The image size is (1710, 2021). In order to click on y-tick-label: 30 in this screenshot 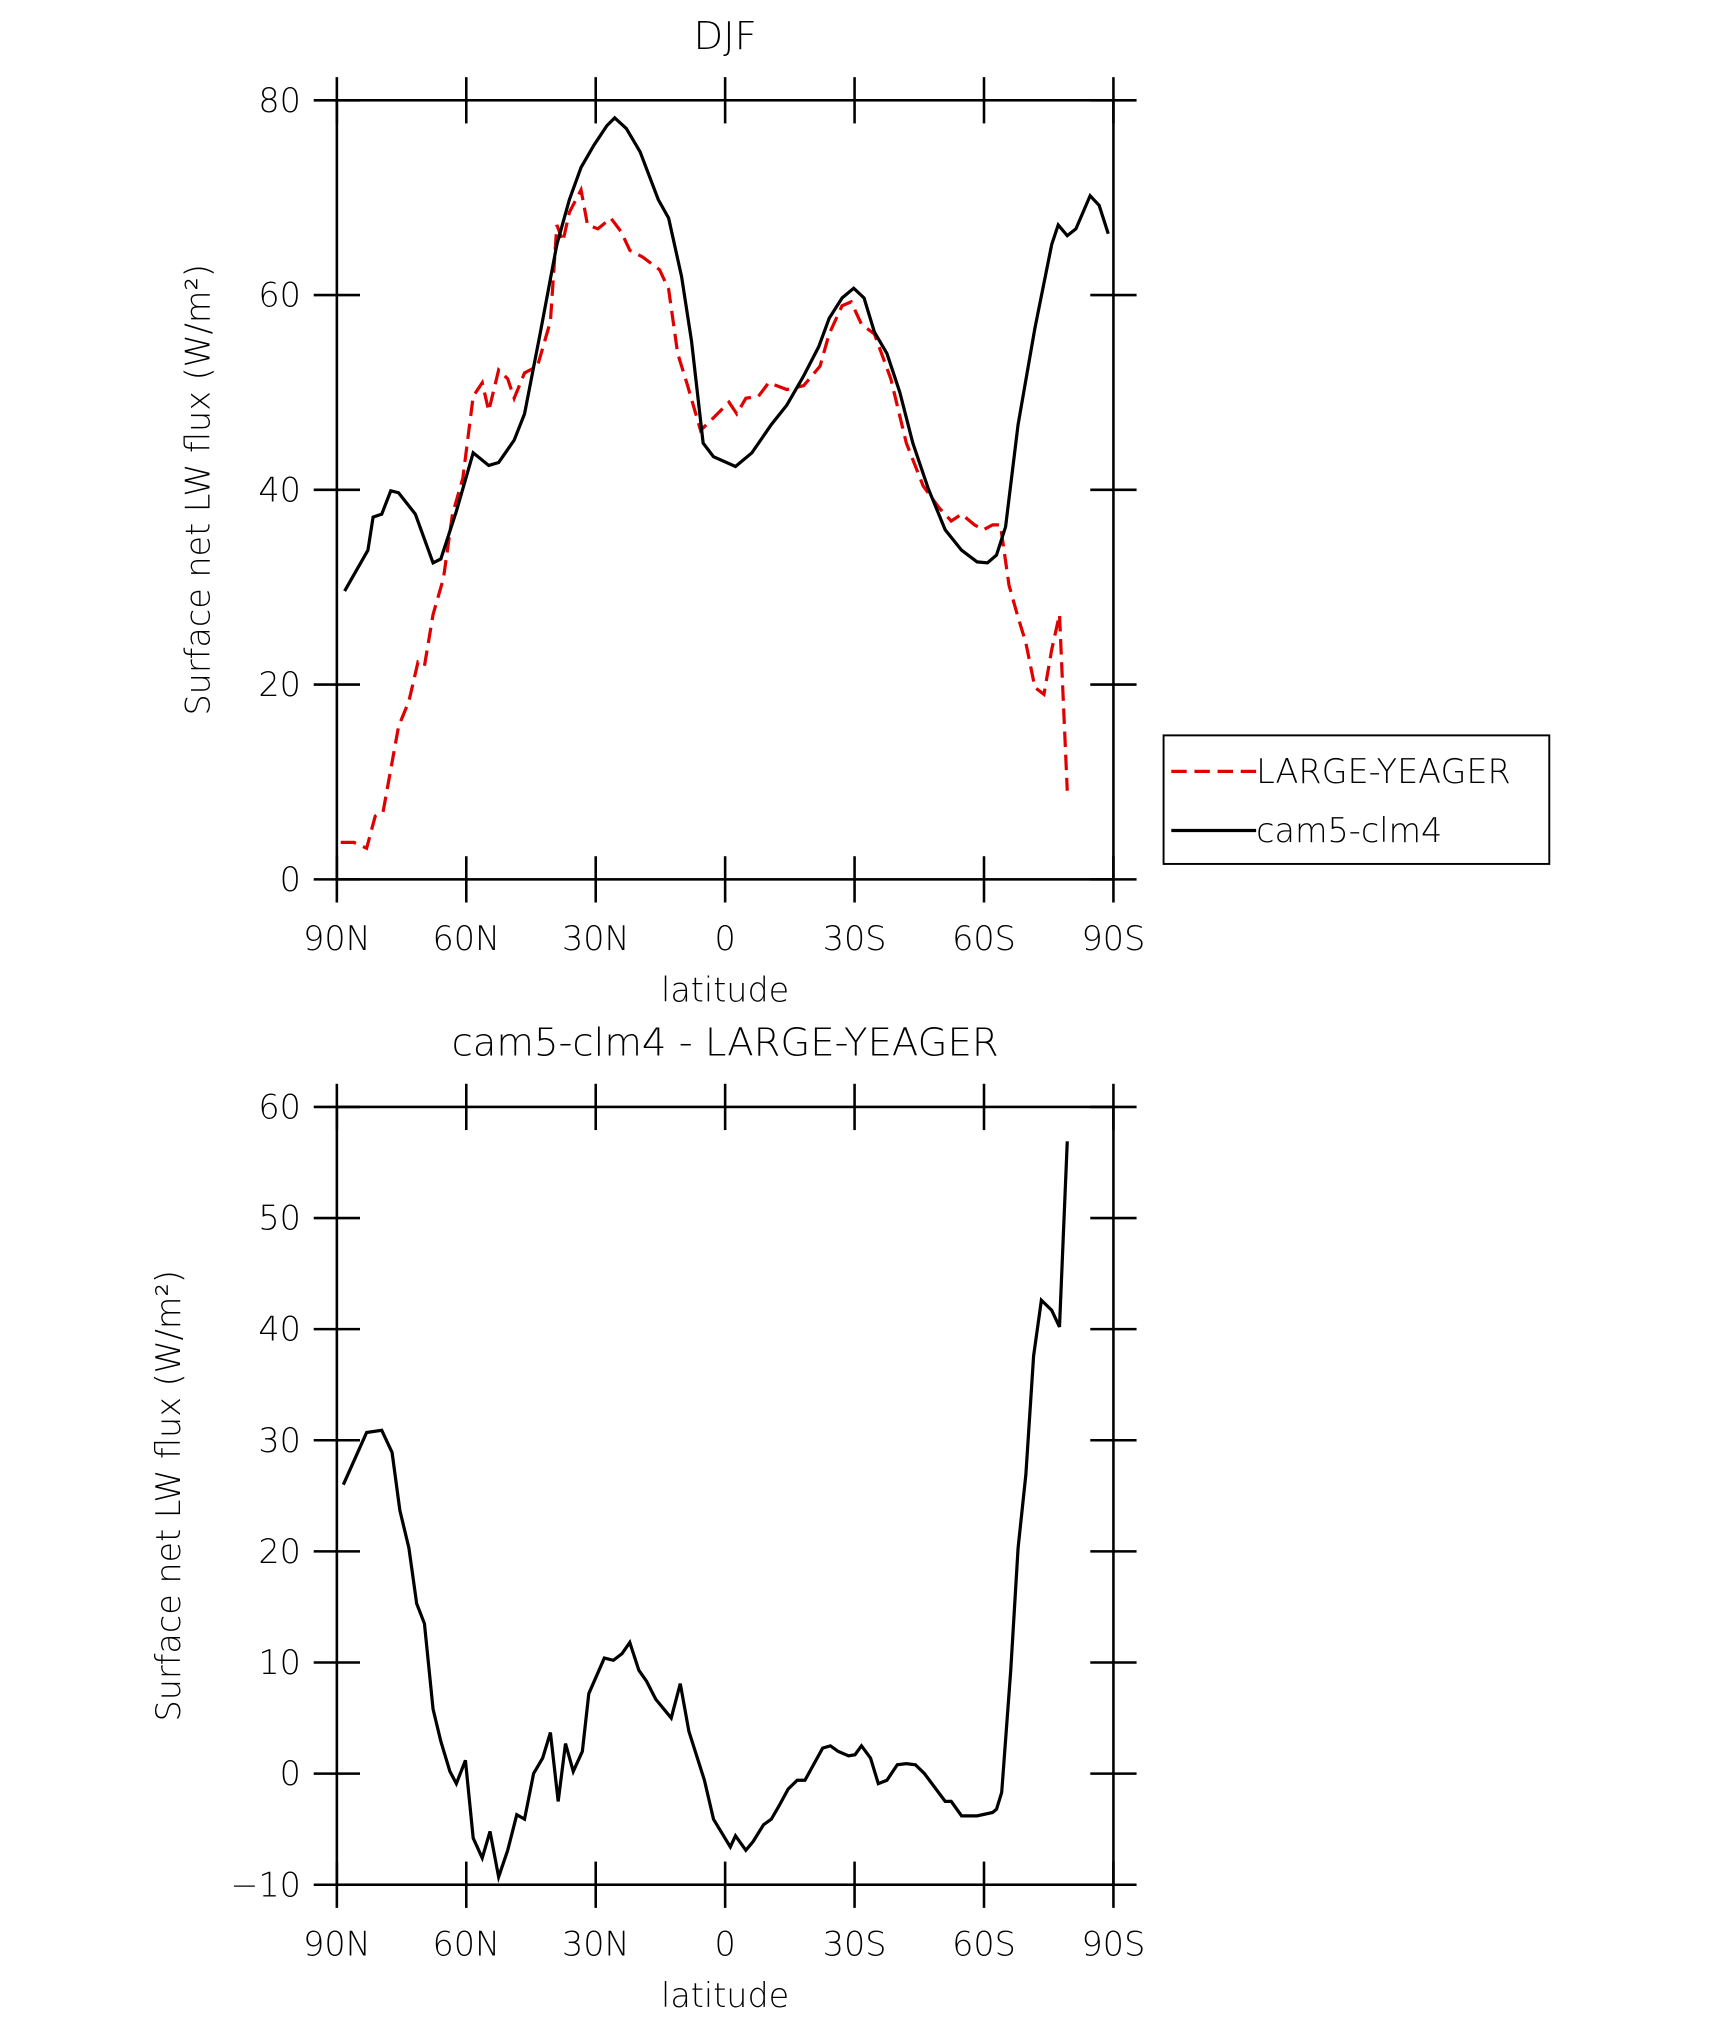, I will do `click(279, 1440)`.